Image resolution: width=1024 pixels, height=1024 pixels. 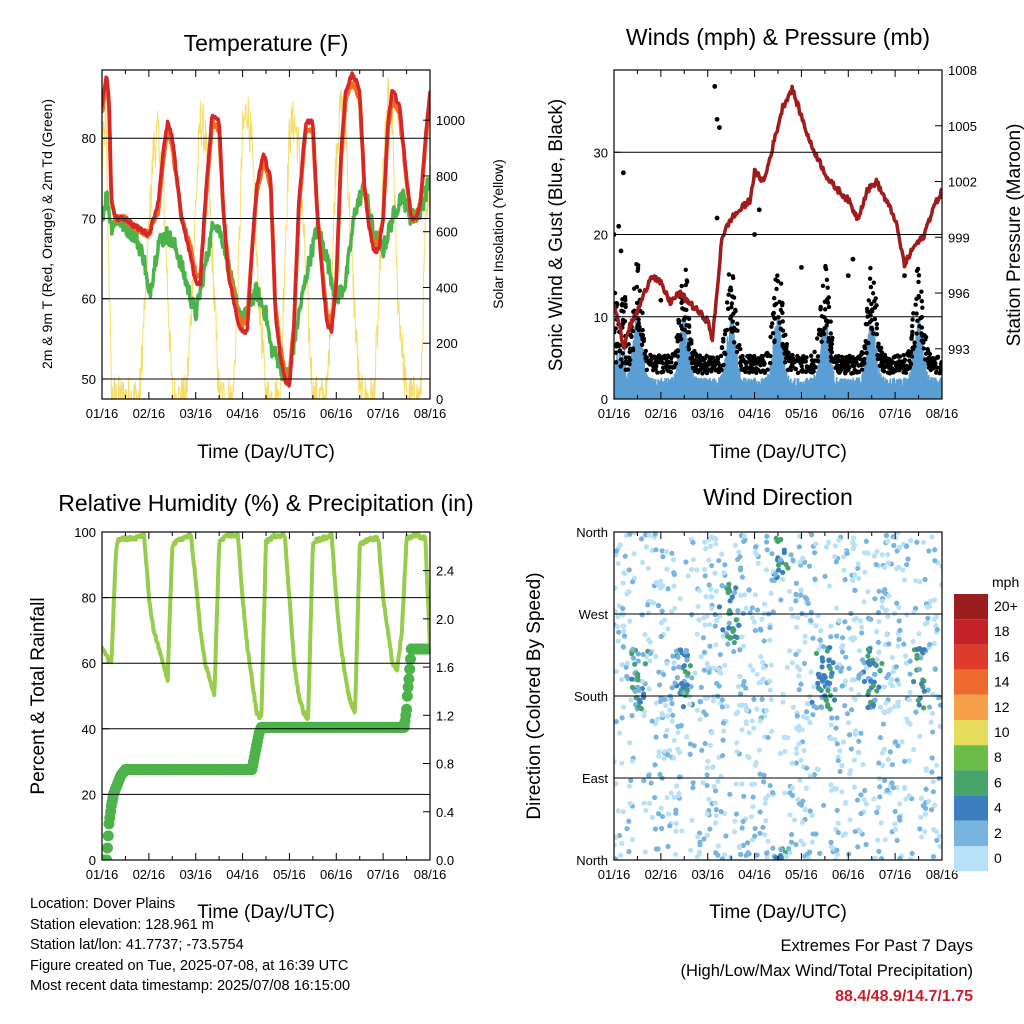 What do you see at coordinates (778, 37) in the screenshot?
I see `winds-title: Winds (mph) & Pressure (mb)` at bounding box center [778, 37].